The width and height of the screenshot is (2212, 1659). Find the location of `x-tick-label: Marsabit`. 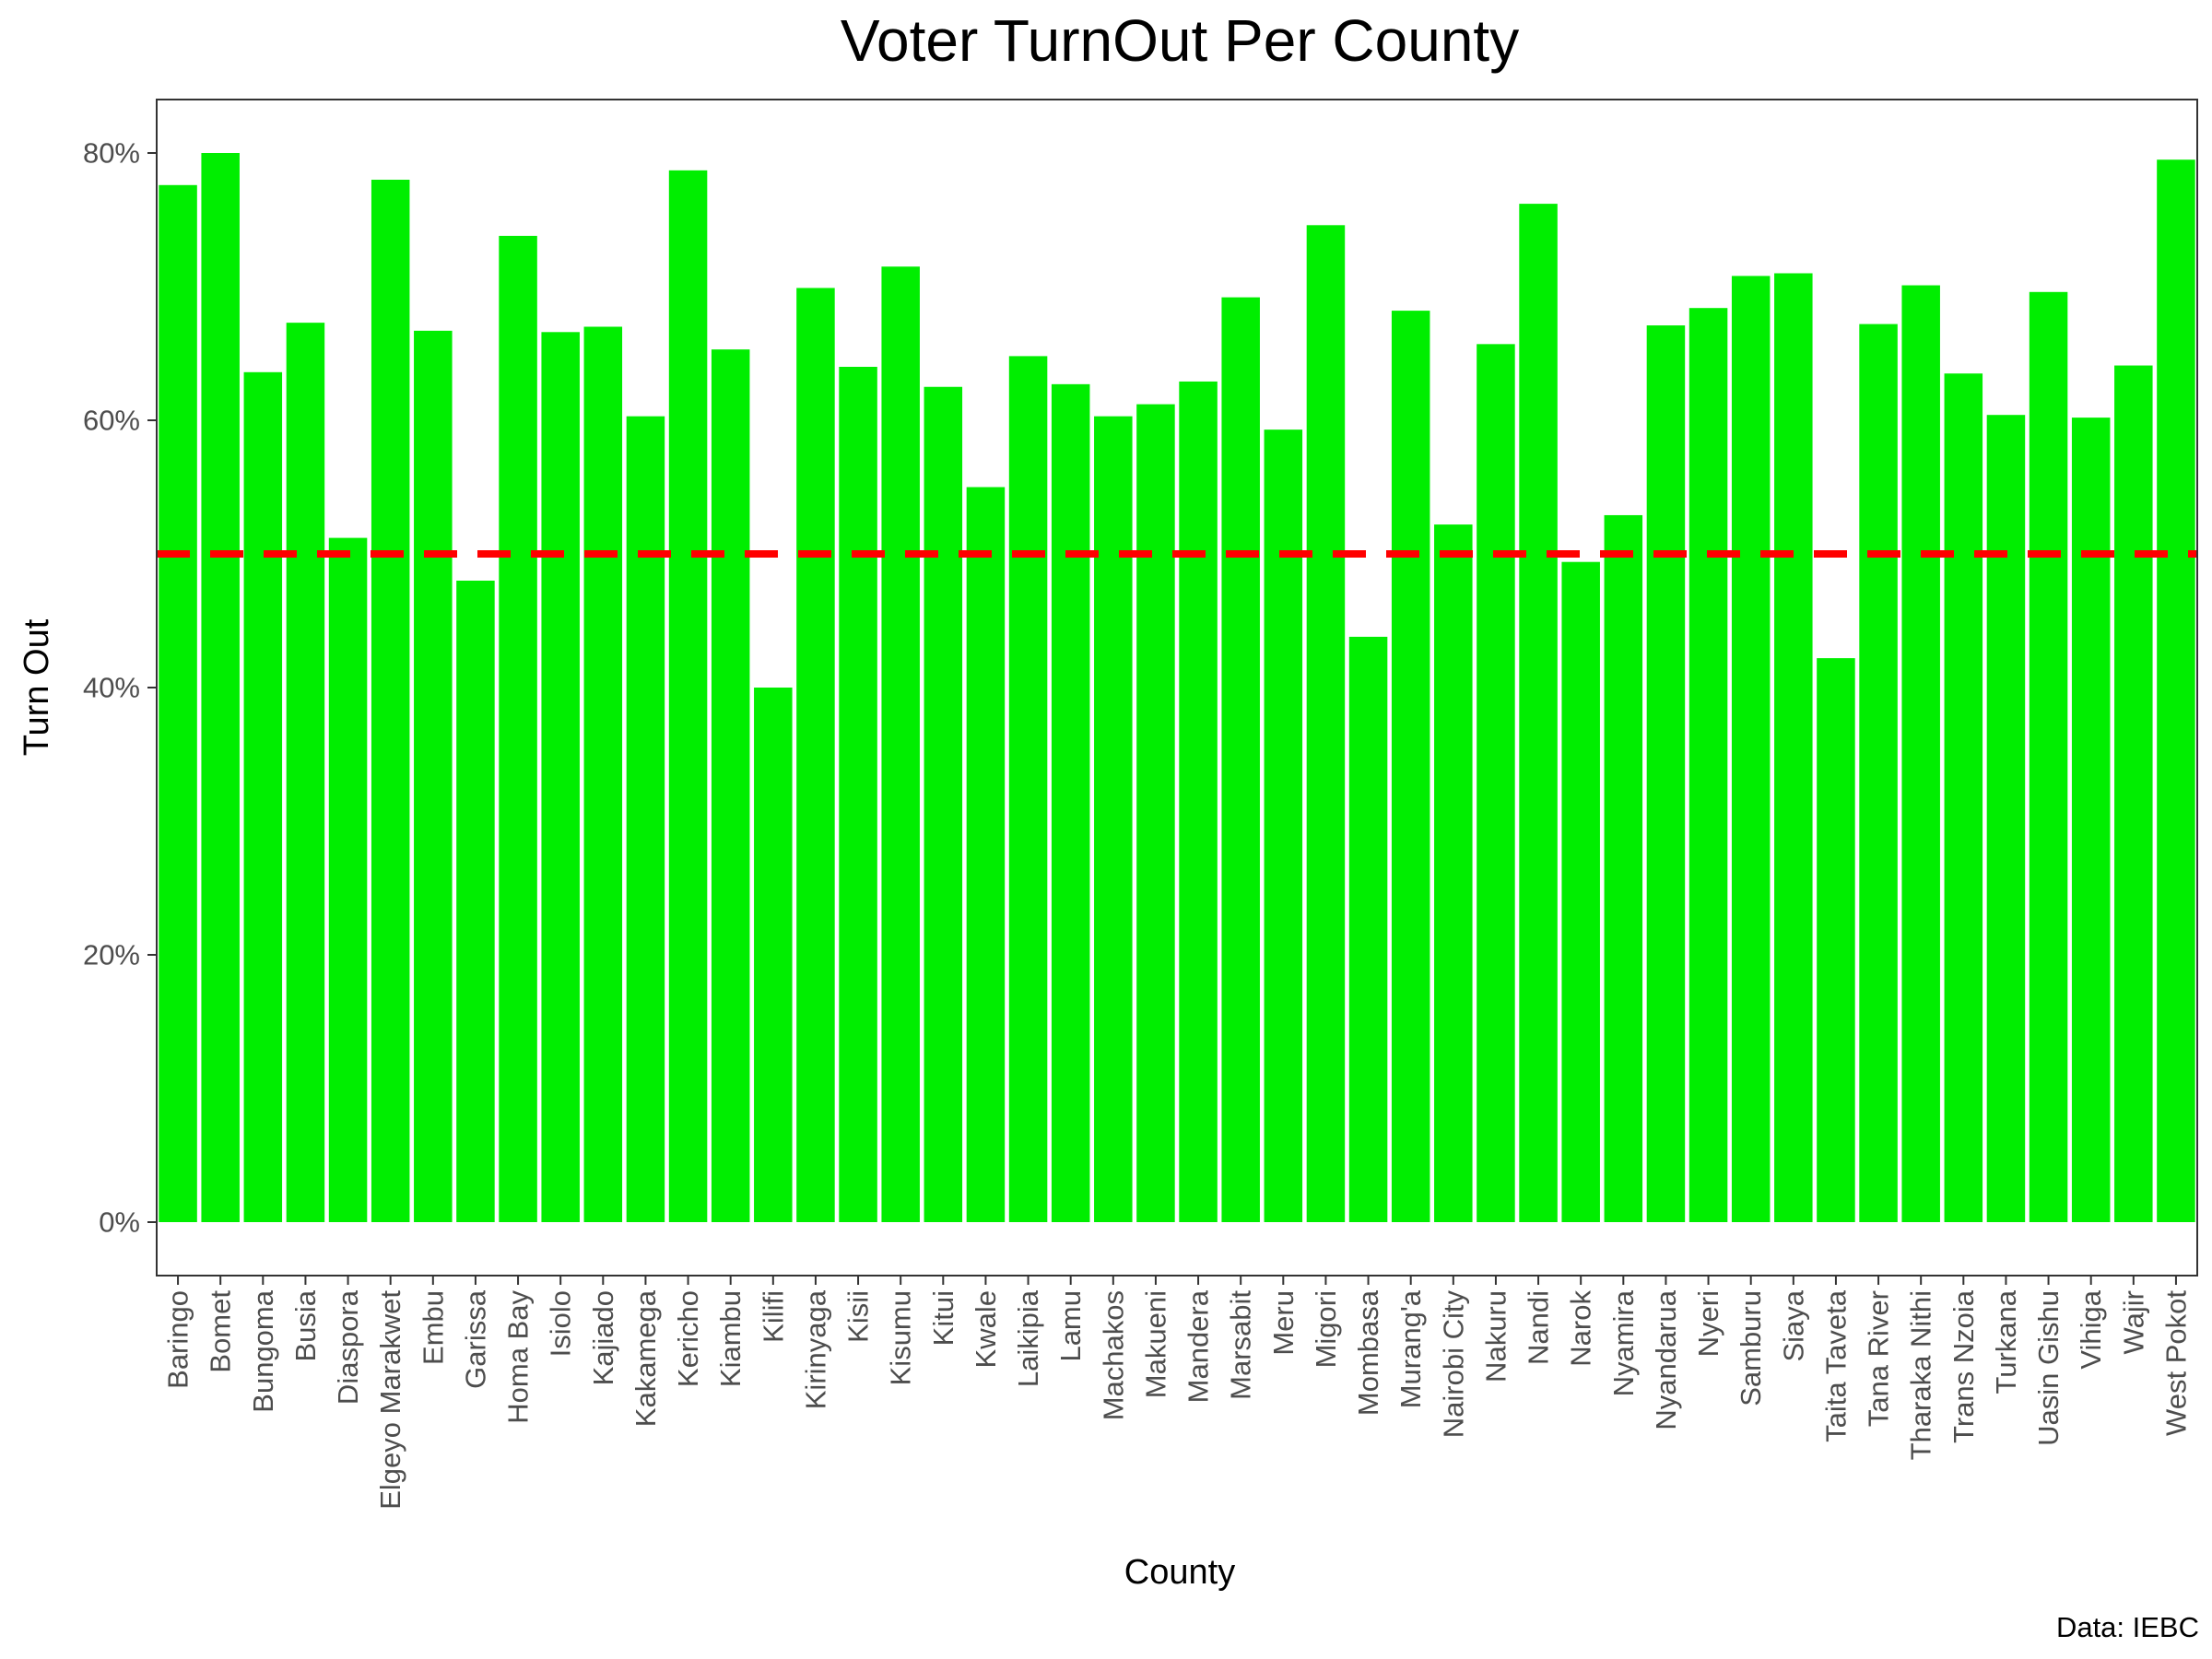

x-tick-label: Marsabit is located at coordinates (1241, 1345).